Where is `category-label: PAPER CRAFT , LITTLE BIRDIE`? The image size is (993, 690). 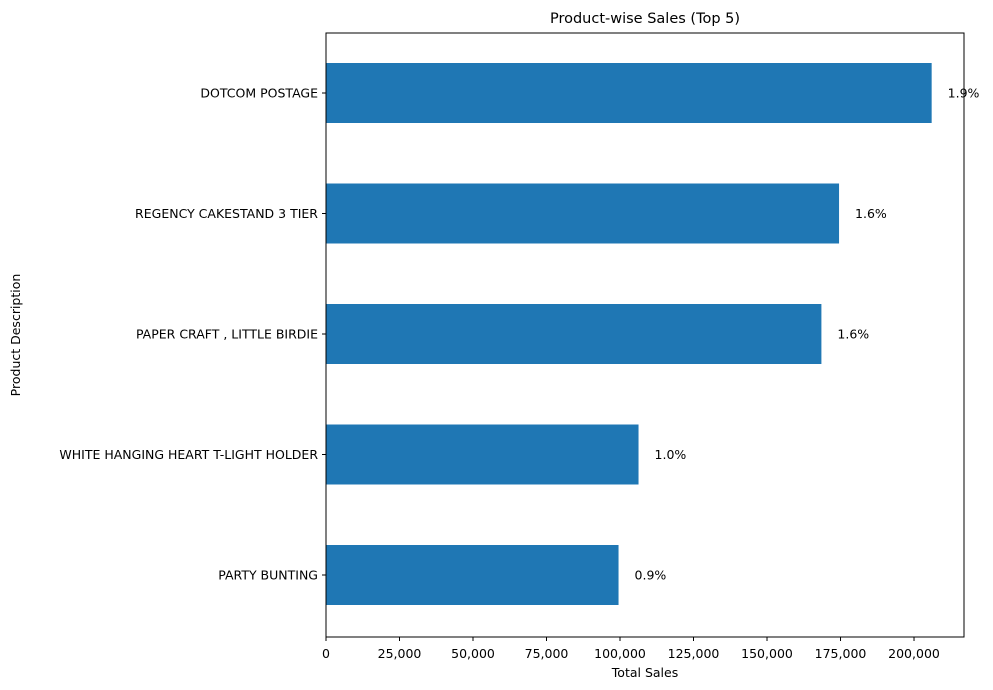 category-label: PAPER CRAFT , LITTLE BIRDIE is located at coordinates (227, 334).